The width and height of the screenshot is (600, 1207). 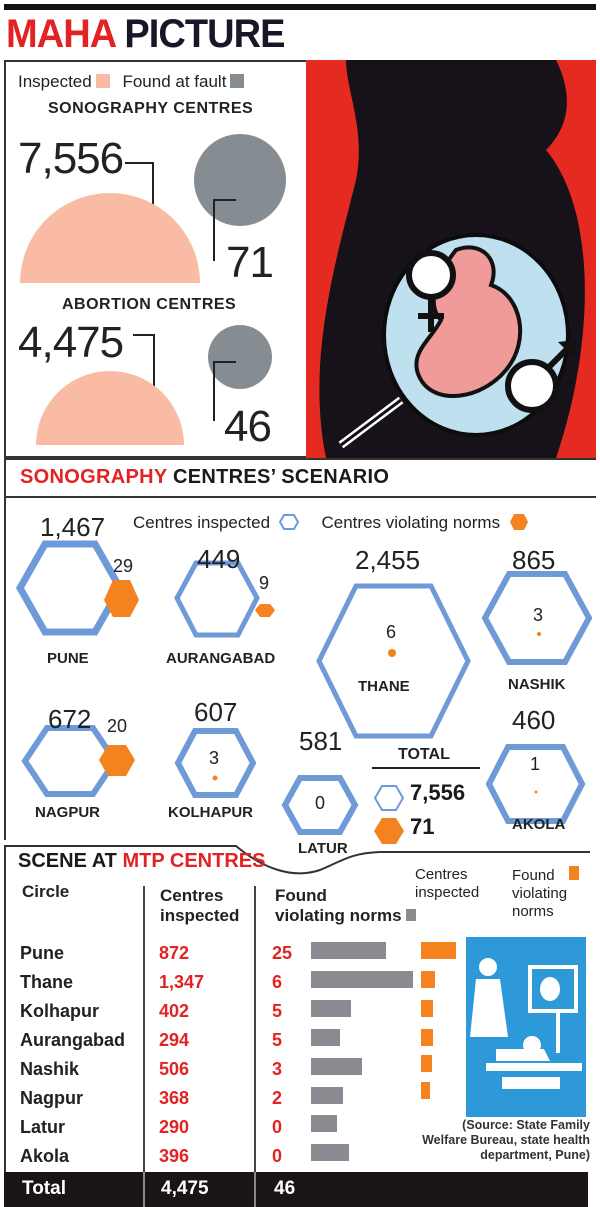 What do you see at coordinates (240, 180) in the screenshot?
I see `sonography-fault-circle` at bounding box center [240, 180].